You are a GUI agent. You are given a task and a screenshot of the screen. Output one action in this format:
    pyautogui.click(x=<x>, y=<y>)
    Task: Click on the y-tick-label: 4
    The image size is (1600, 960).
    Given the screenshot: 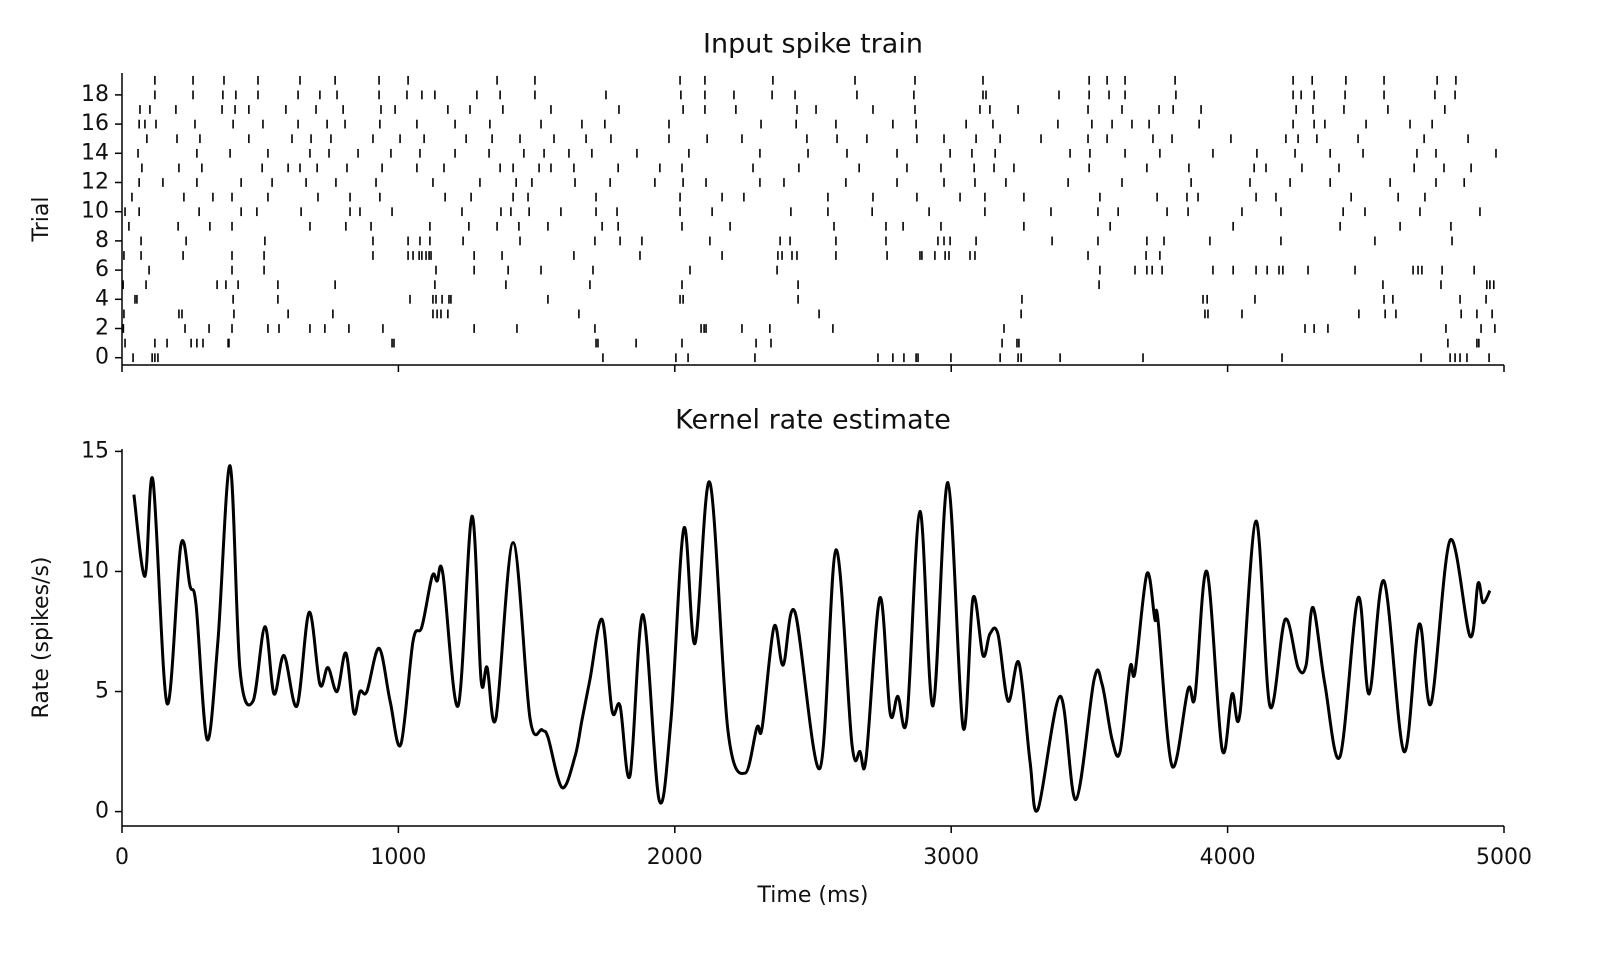 What is the action you would take?
    pyautogui.click(x=102, y=298)
    